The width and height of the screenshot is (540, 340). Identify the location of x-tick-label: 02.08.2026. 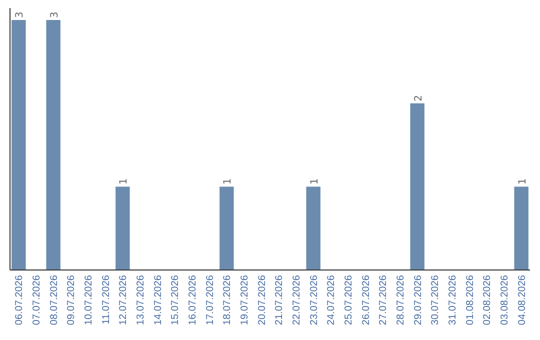
(488, 300).